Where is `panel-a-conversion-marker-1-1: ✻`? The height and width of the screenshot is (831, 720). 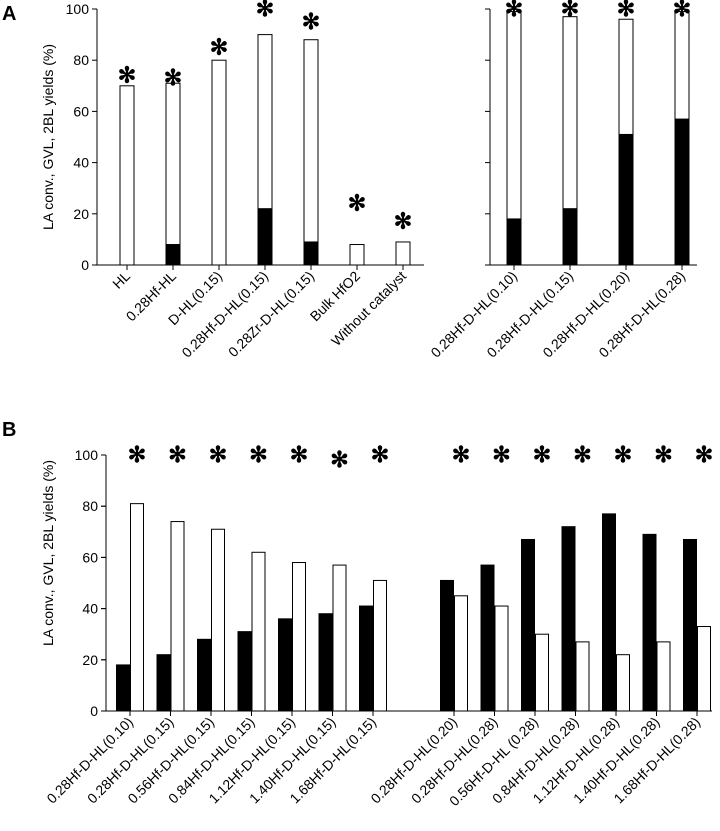
panel-a-conversion-marker-1-1: ✻ is located at coordinates (127, 75).